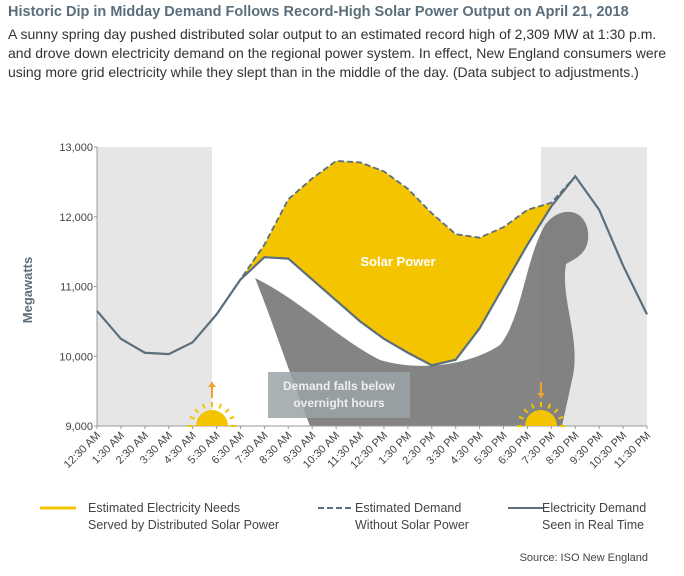 This screenshot has width=684, height=576. I want to click on annotation: Demand falls below overnight hours, so click(339, 394).